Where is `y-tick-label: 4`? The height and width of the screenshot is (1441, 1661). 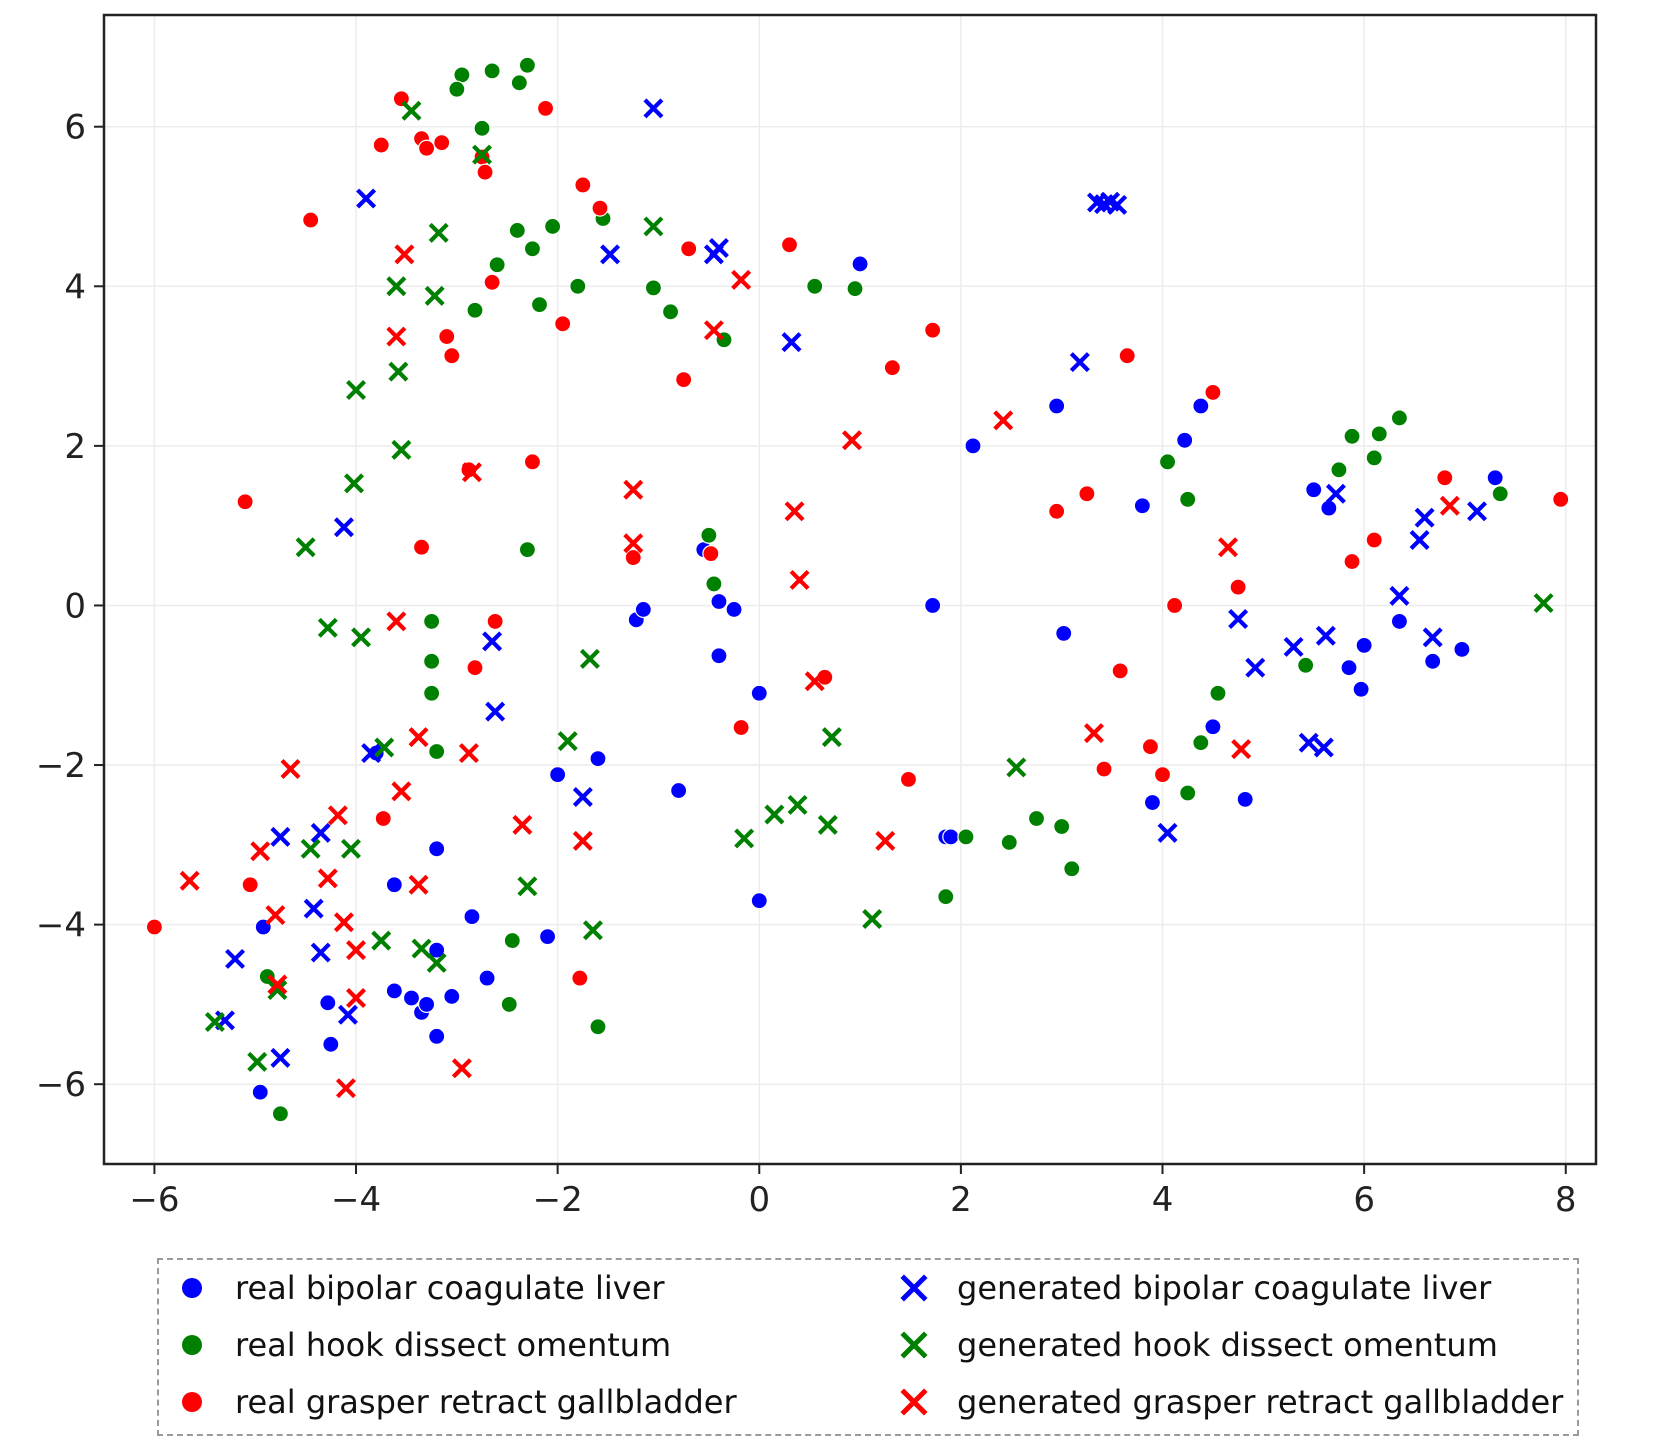 y-tick-label: 4 is located at coordinates (75, 287).